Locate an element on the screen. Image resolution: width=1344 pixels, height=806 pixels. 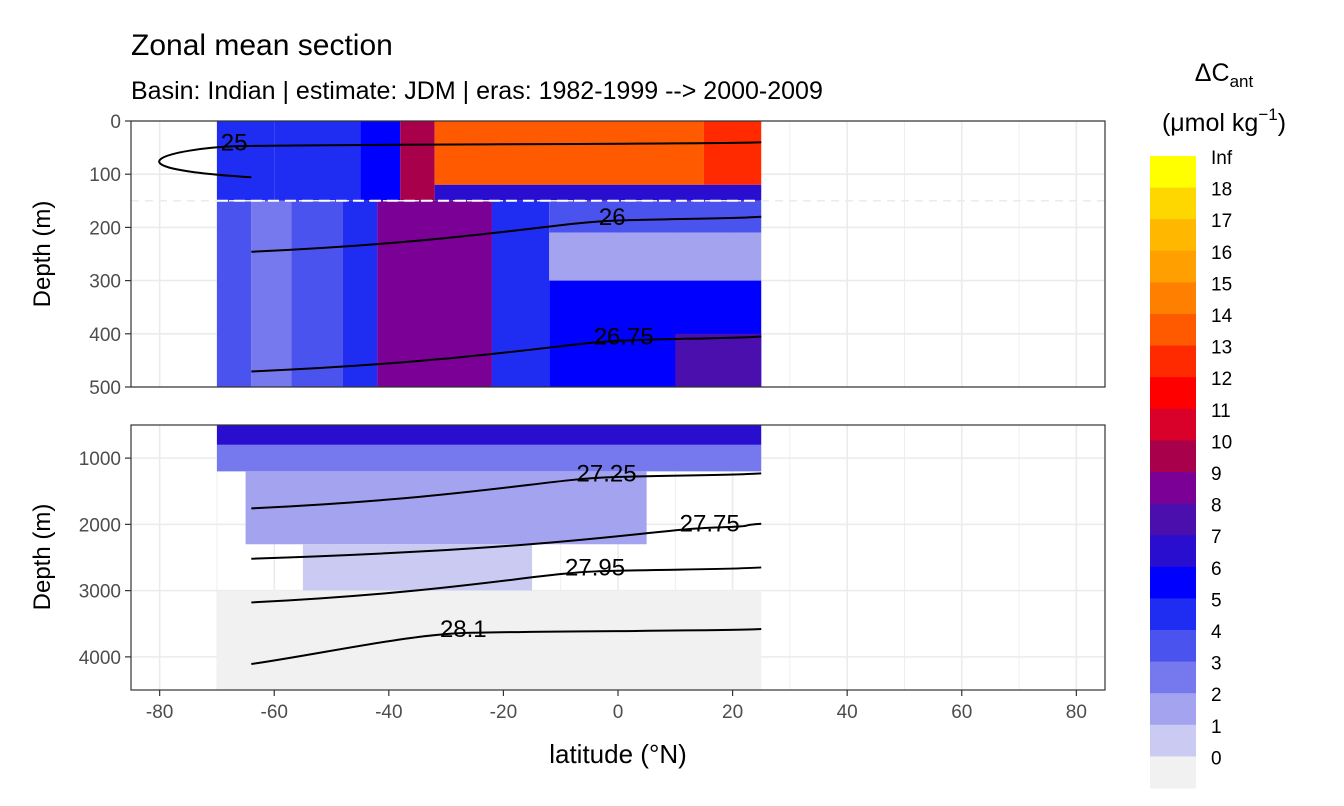
y-tick-label: 3000 is located at coordinates (100, 592).